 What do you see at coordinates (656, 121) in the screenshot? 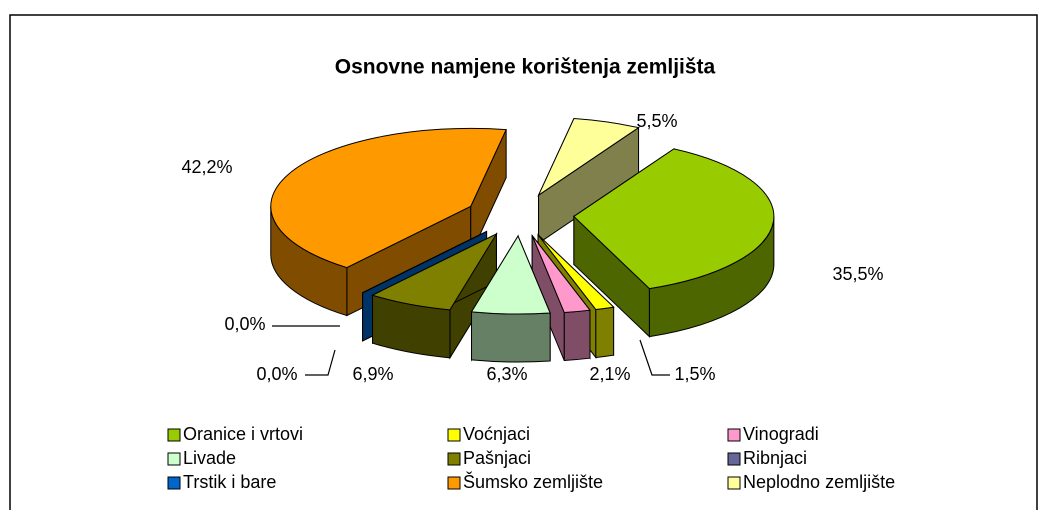
I see `data-label: 5,5%` at bounding box center [656, 121].